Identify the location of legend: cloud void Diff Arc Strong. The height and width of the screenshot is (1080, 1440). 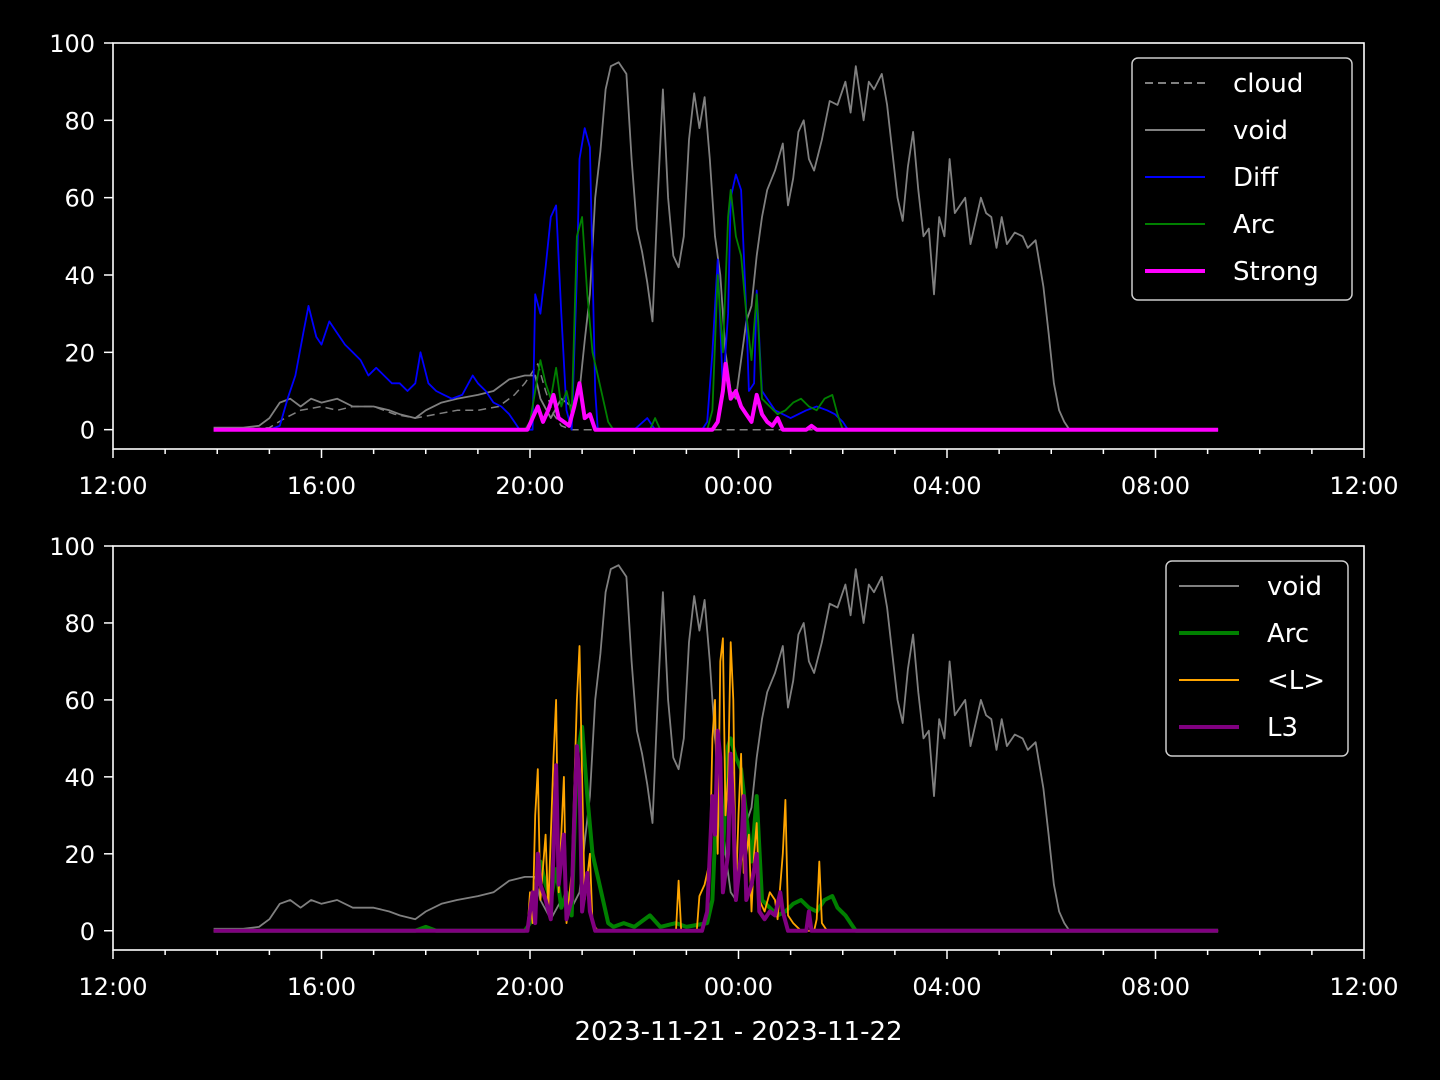
(1242, 179).